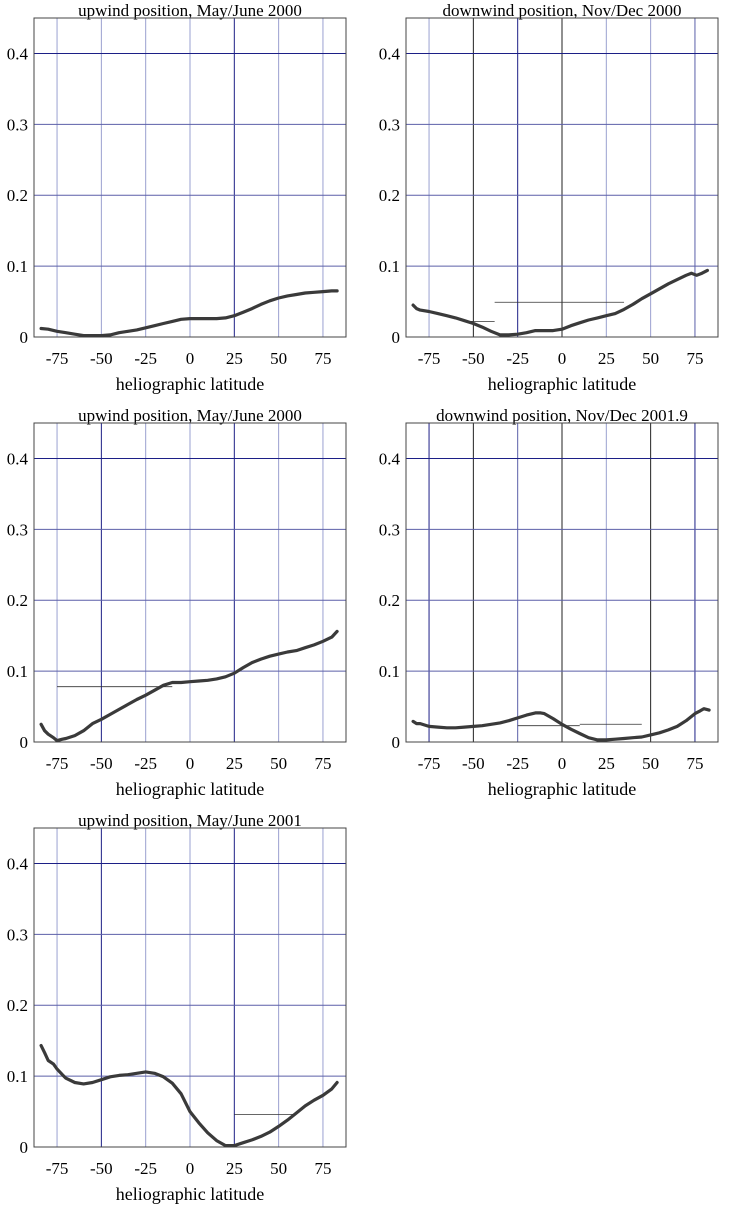 The image size is (753, 1210). I want to click on chart-title: downwind position, Nov/Dec 2001.9, so click(562, 415).